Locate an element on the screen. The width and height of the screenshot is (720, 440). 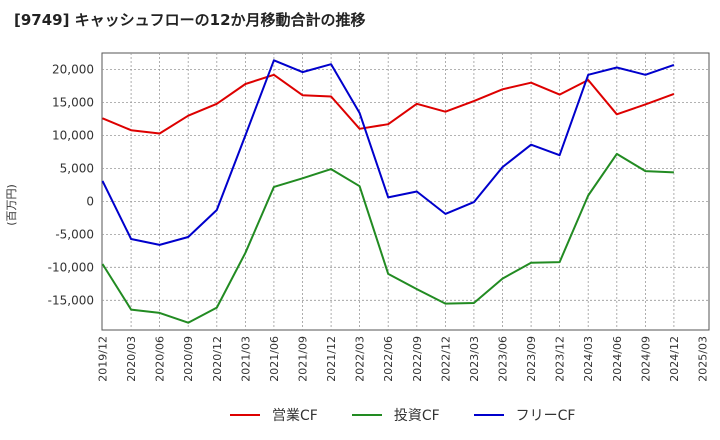
legend-label-investing-cf: 投資CF is located at coordinates (416, 416).